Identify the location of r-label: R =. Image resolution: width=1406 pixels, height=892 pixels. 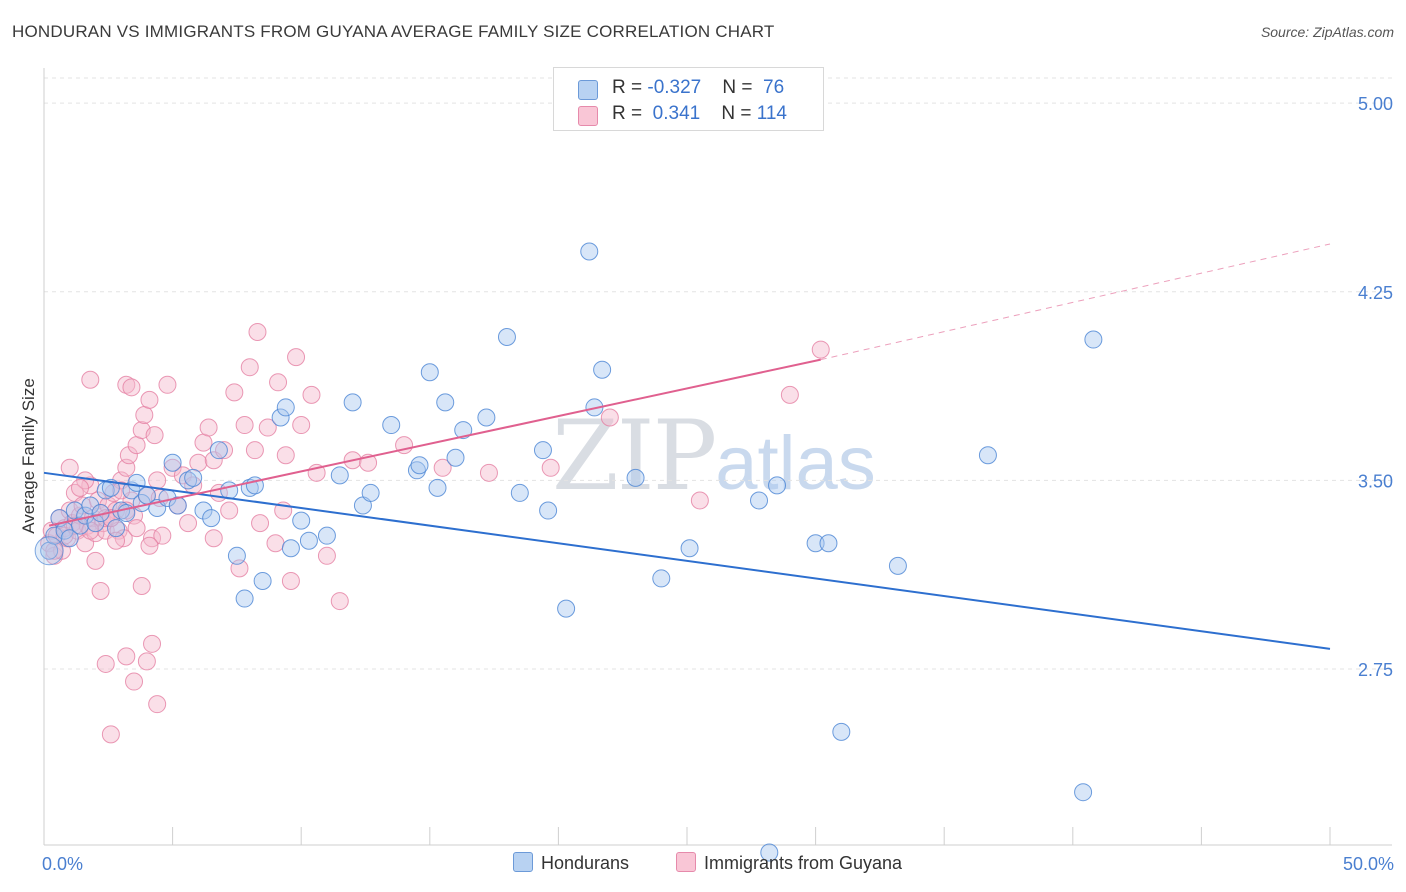
(630, 113).